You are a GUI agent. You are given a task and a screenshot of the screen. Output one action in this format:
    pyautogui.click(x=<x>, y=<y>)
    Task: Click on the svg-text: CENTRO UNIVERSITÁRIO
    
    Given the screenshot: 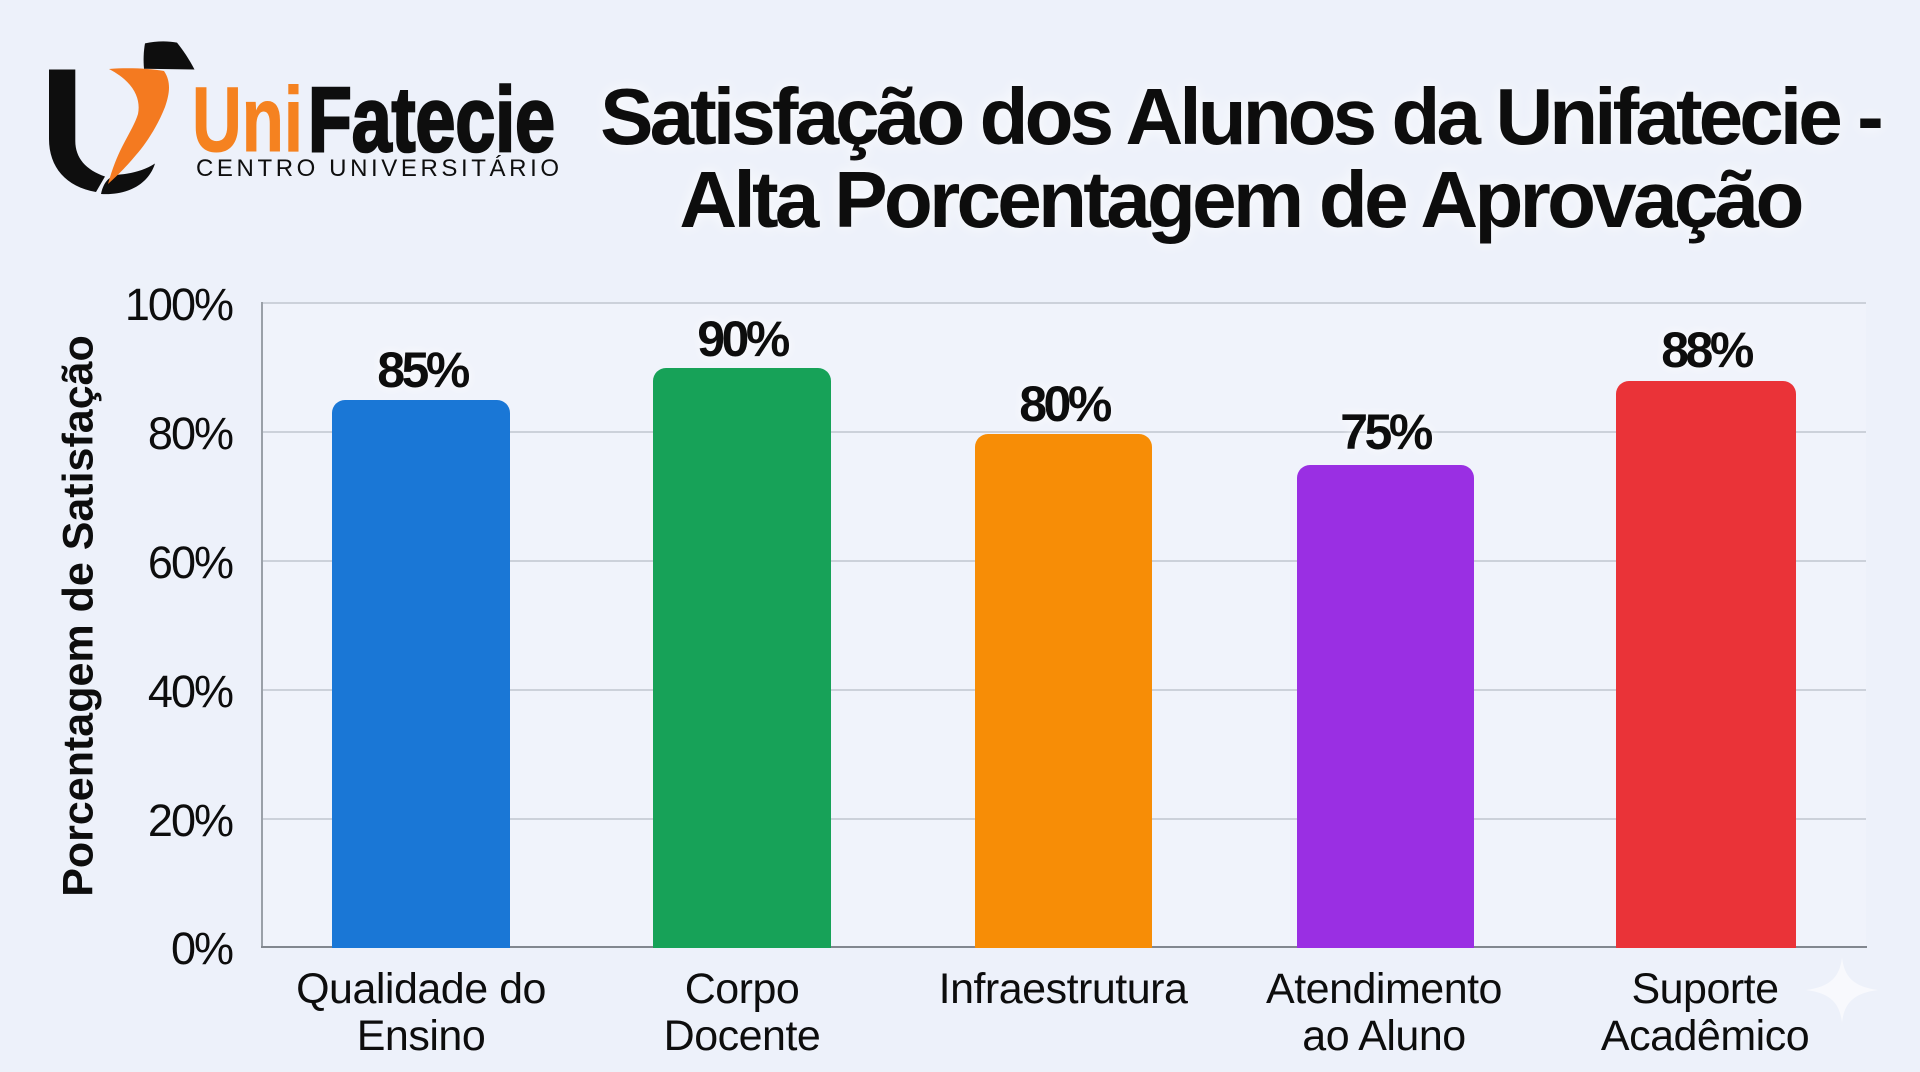 What is the action you would take?
    pyautogui.click(x=377, y=168)
    